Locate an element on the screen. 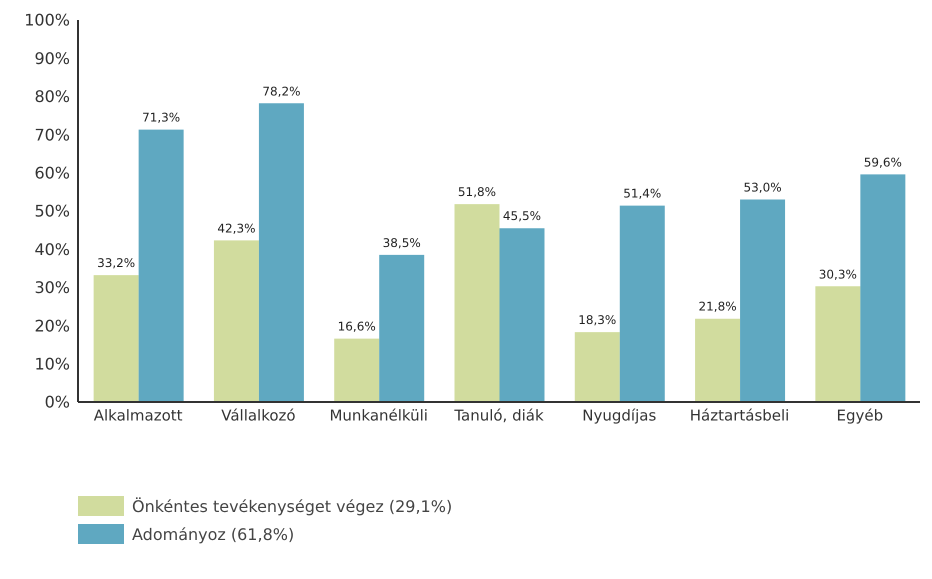 The height and width of the screenshot is (579, 932). x-tick-label: Vállalkozó is located at coordinates (258, 415).